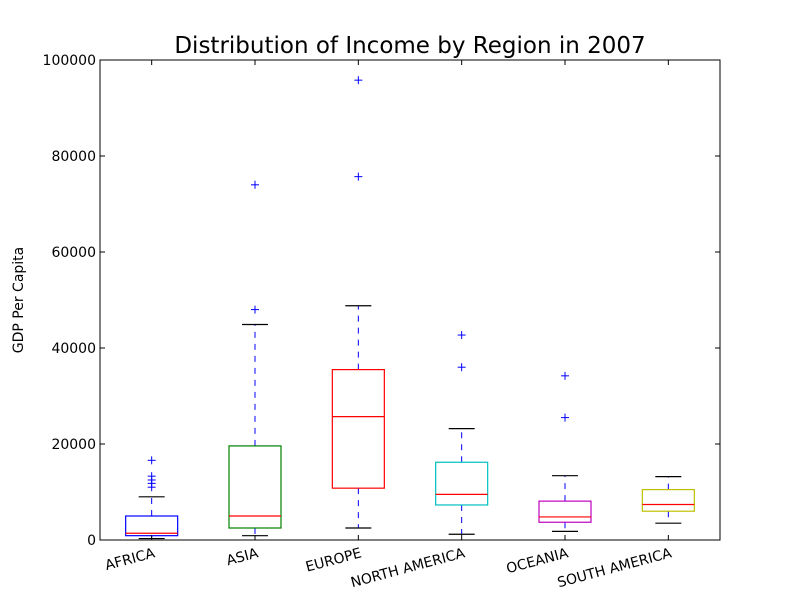 Image resolution: width=800 pixels, height=600 pixels. I want to click on y-axis-label: GDP Per Capita, so click(19, 300).